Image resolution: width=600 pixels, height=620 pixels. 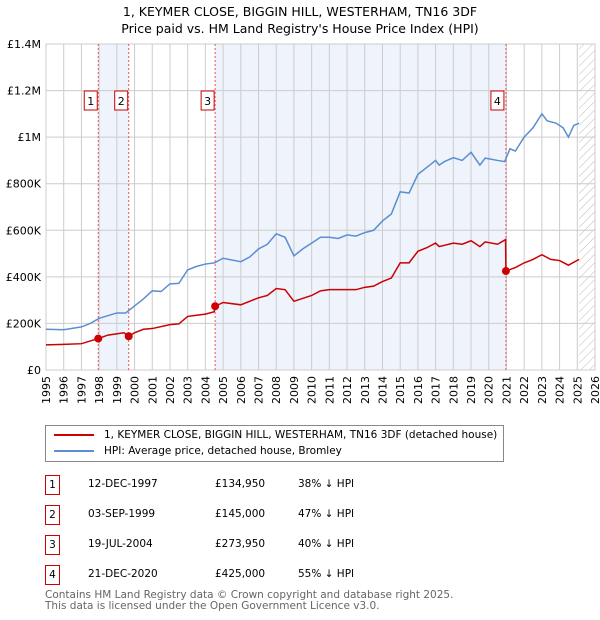 I want to click on sale-date: 21-DEC-2020, so click(x=123, y=574).